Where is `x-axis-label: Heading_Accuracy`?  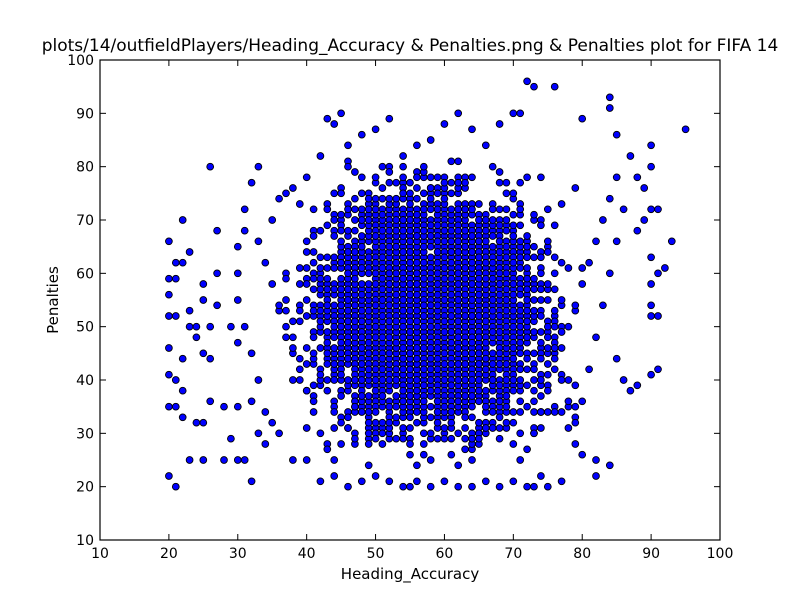 x-axis-label: Heading_Accuracy is located at coordinates (410, 574).